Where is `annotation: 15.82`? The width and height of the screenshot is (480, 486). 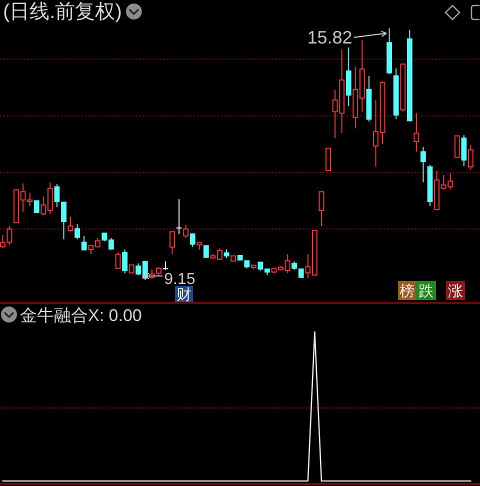
annotation: 15.82 is located at coordinates (329, 37).